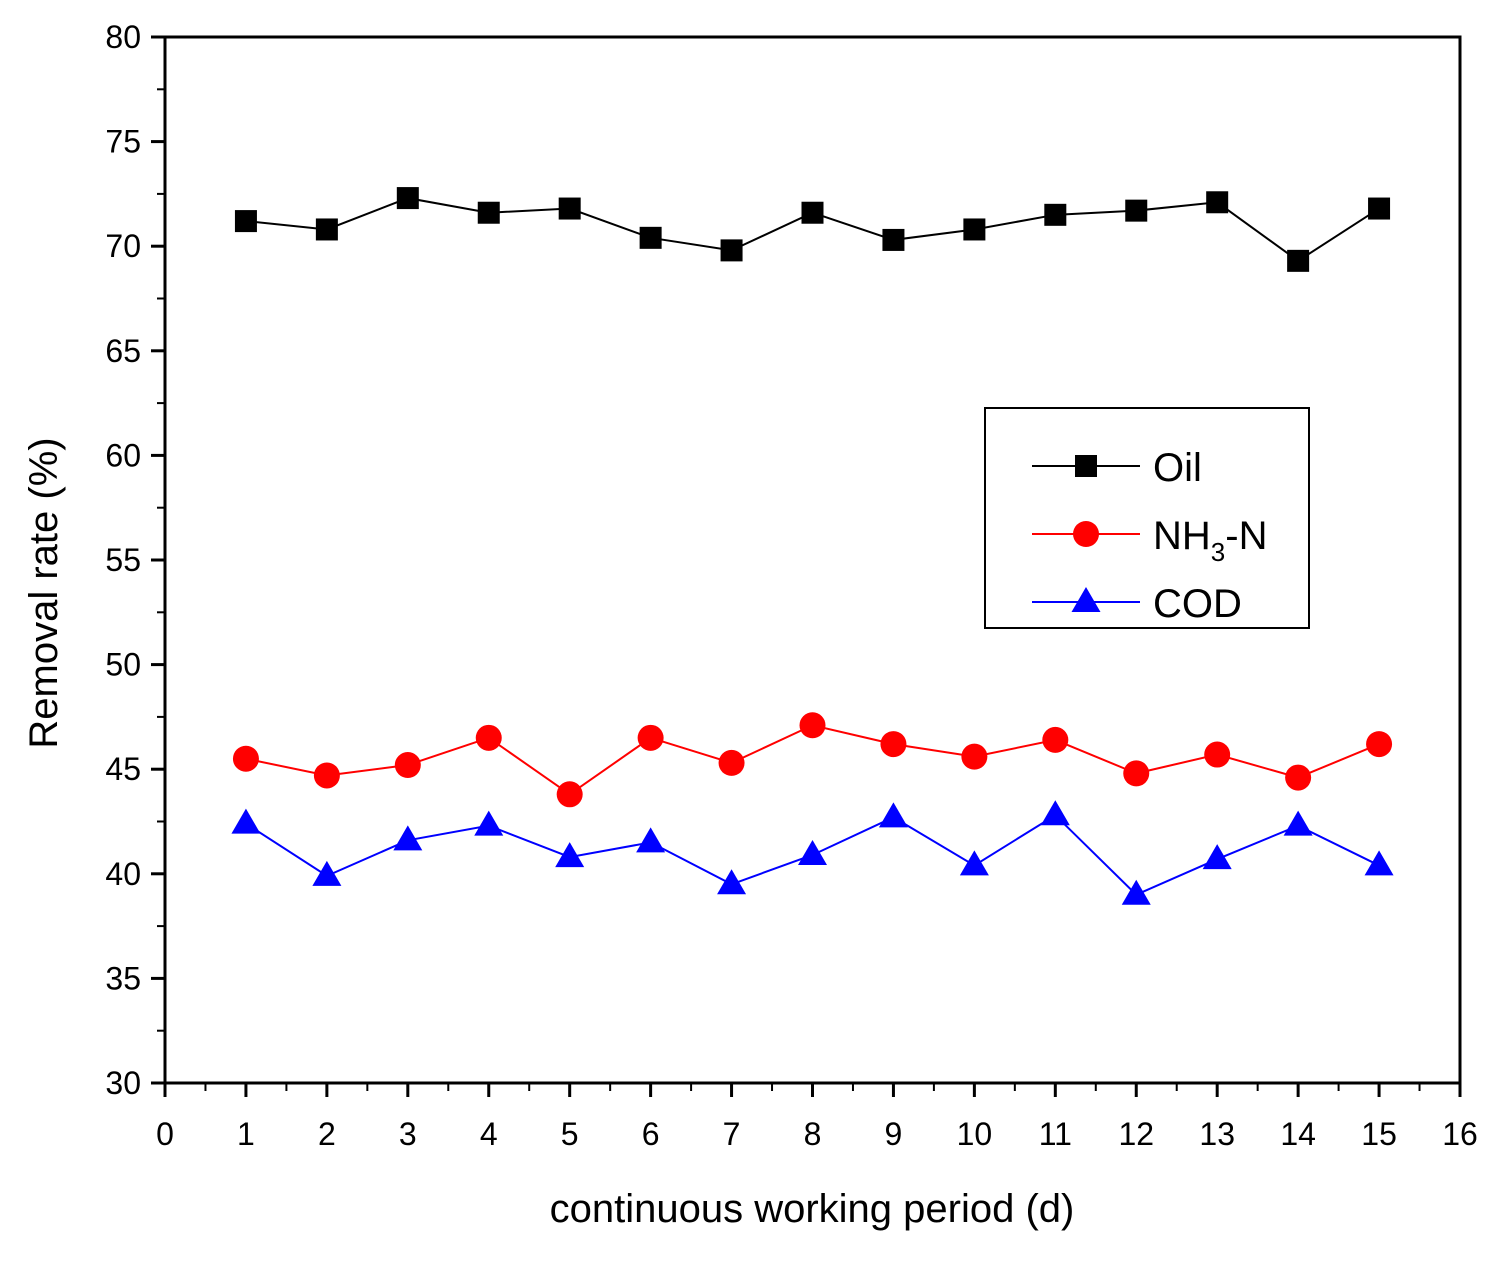 This screenshot has height=1265, width=1500. Describe the element at coordinates (44, 592) in the screenshot. I see `y-axis-title: Removal rate (%)` at that location.